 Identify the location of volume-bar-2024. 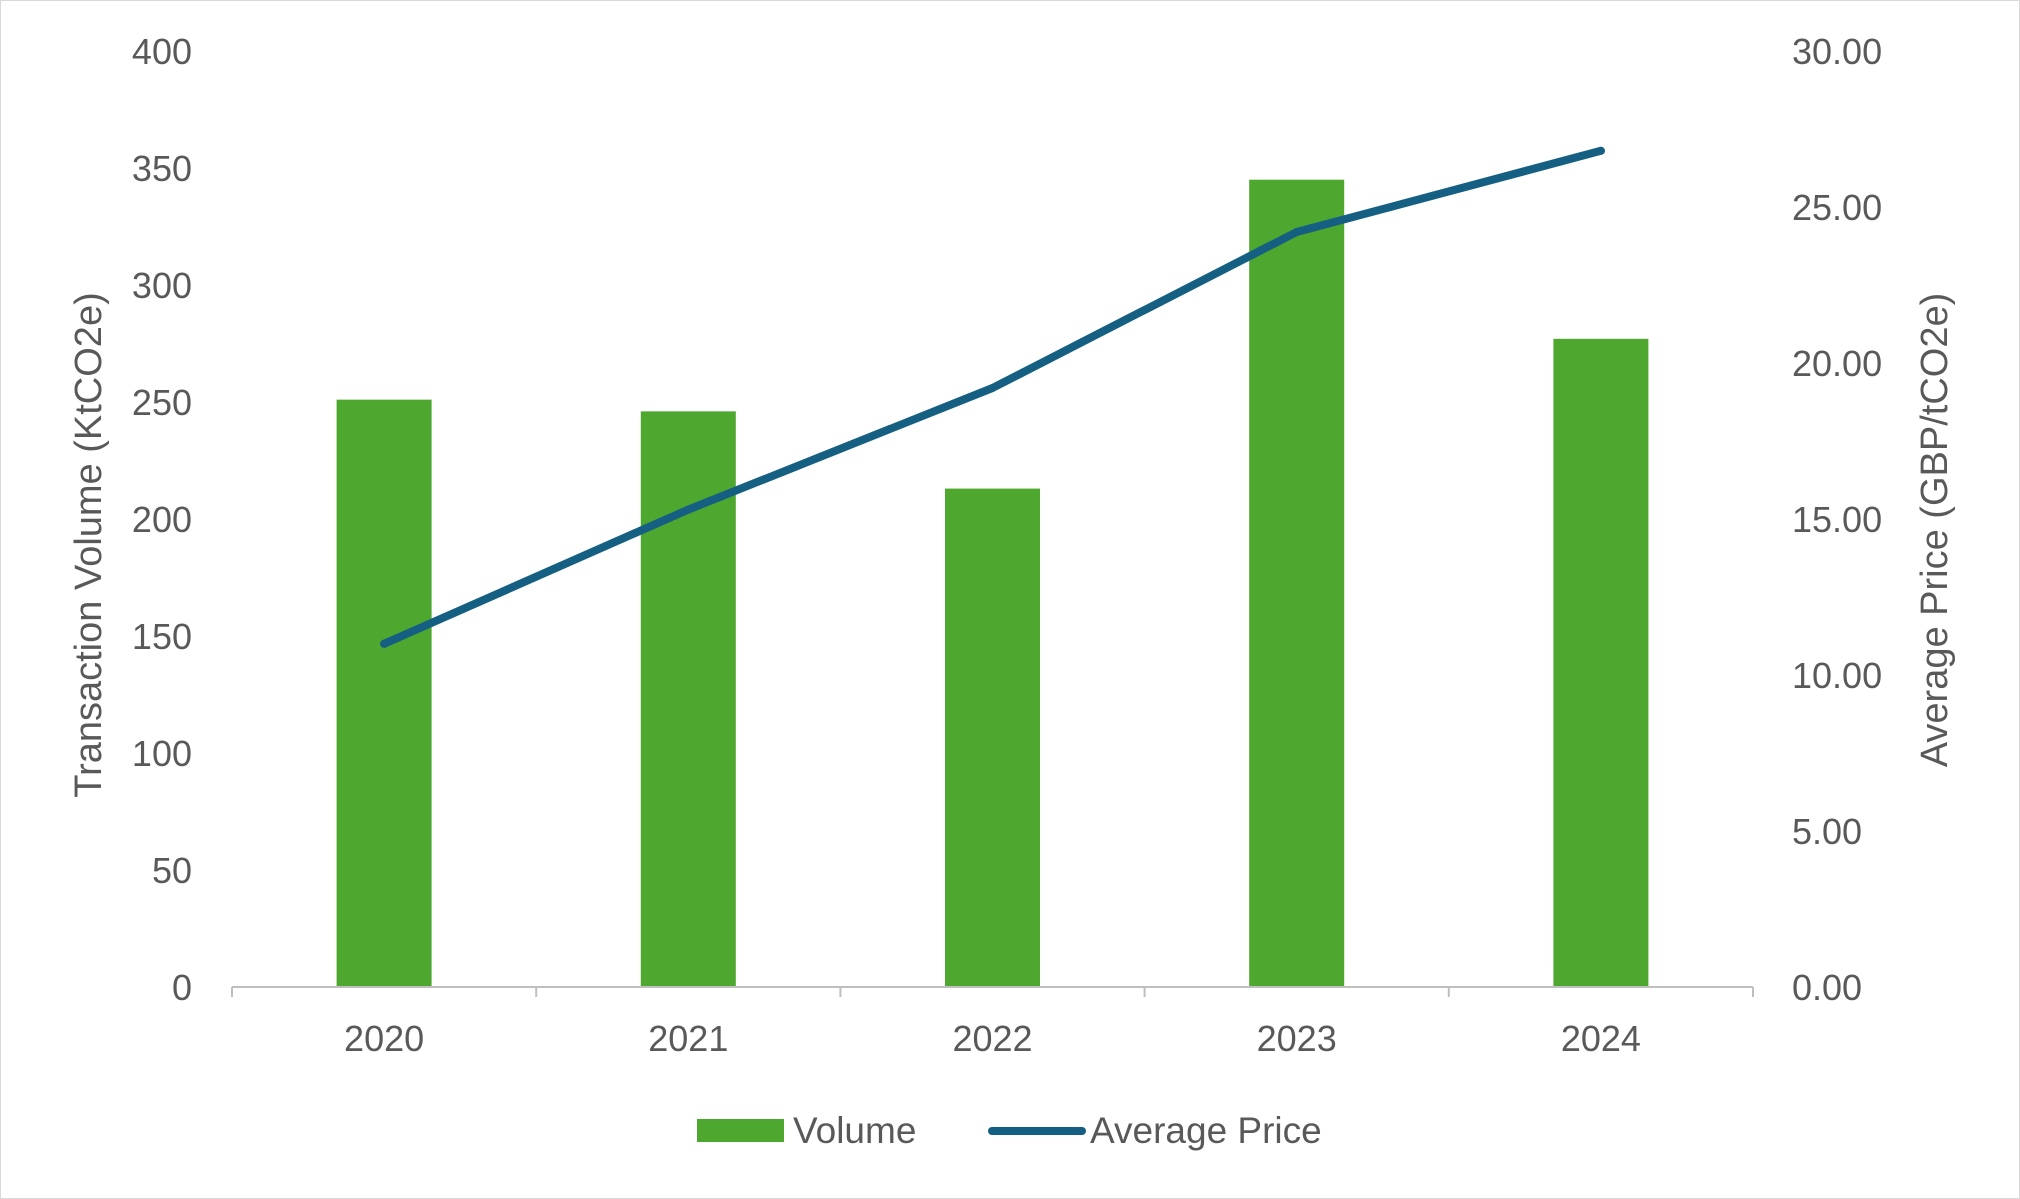
(1601, 662).